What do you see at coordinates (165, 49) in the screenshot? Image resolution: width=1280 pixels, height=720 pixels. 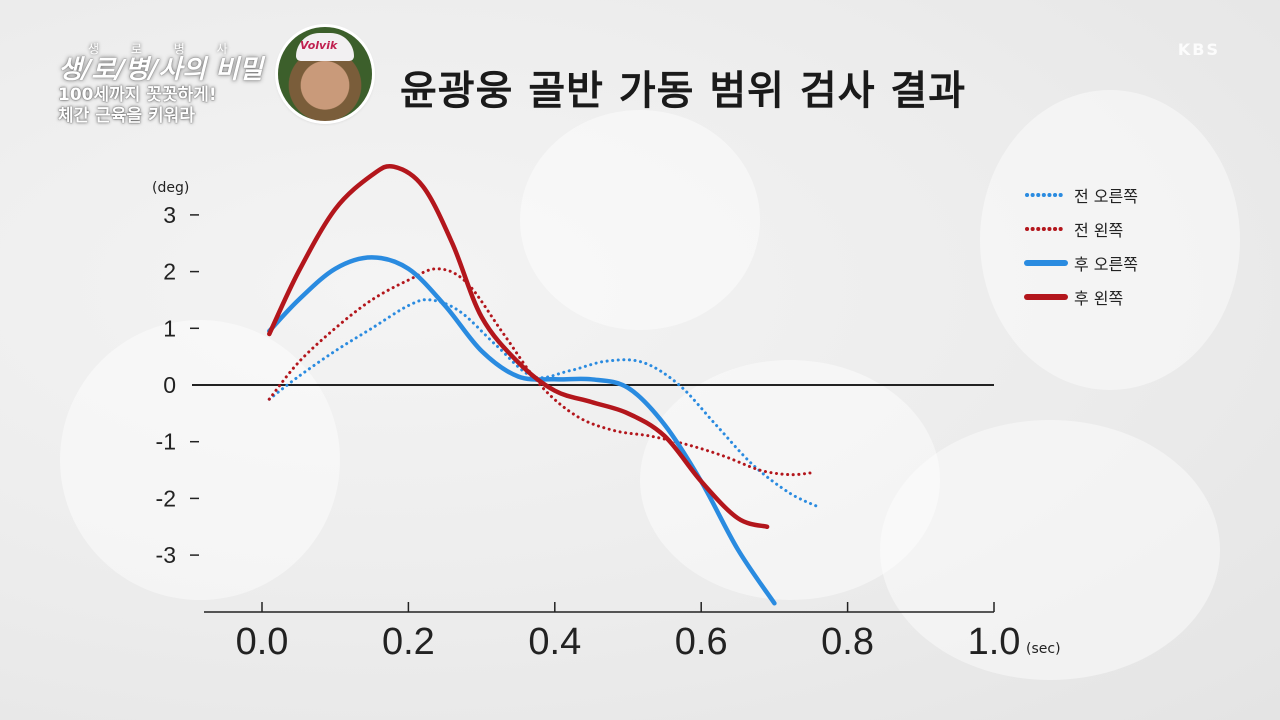 I see `program-small-caption: 생 로 병 사` at bounding box center [165, 49].